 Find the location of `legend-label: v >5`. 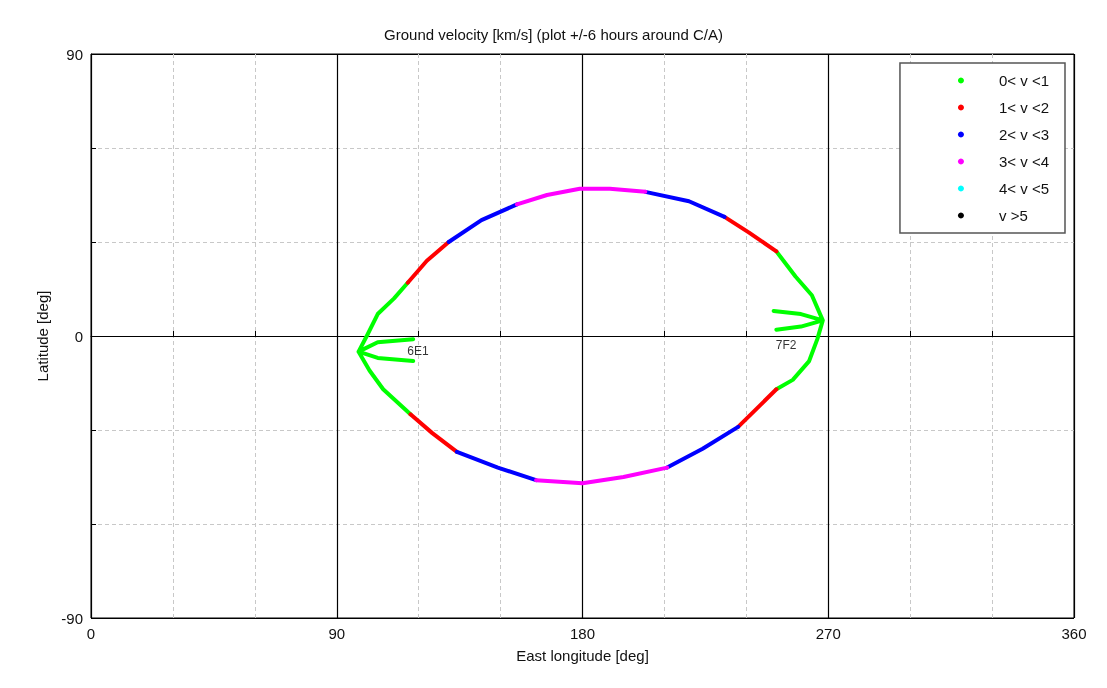

legend-label: v >5 is located at coordinates (1013, 215).